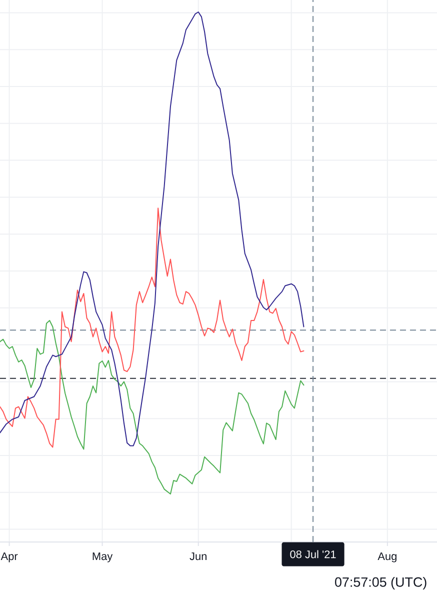  I want to click on ref-line-label: 08 Jul '21, so click(313, 554).